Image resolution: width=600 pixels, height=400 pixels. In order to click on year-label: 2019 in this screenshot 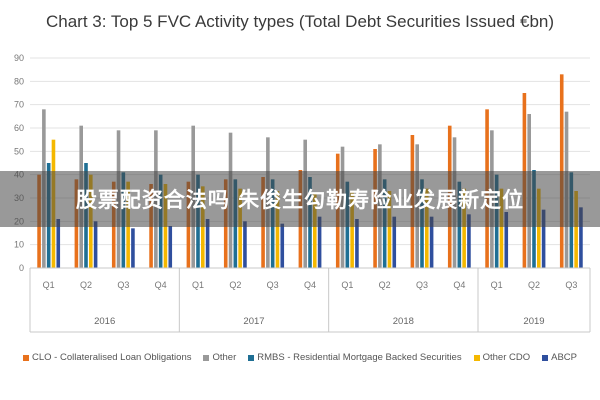, I will do `click(533, 321)`.